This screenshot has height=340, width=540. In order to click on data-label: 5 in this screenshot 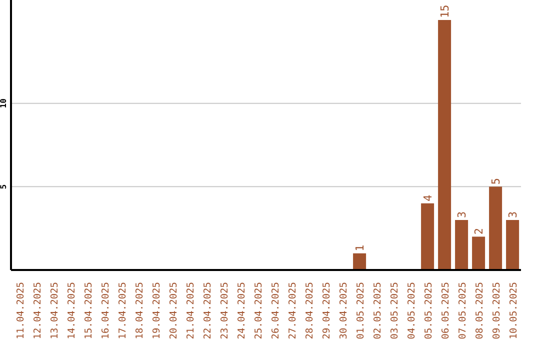, I will do `click(496, 181)`.